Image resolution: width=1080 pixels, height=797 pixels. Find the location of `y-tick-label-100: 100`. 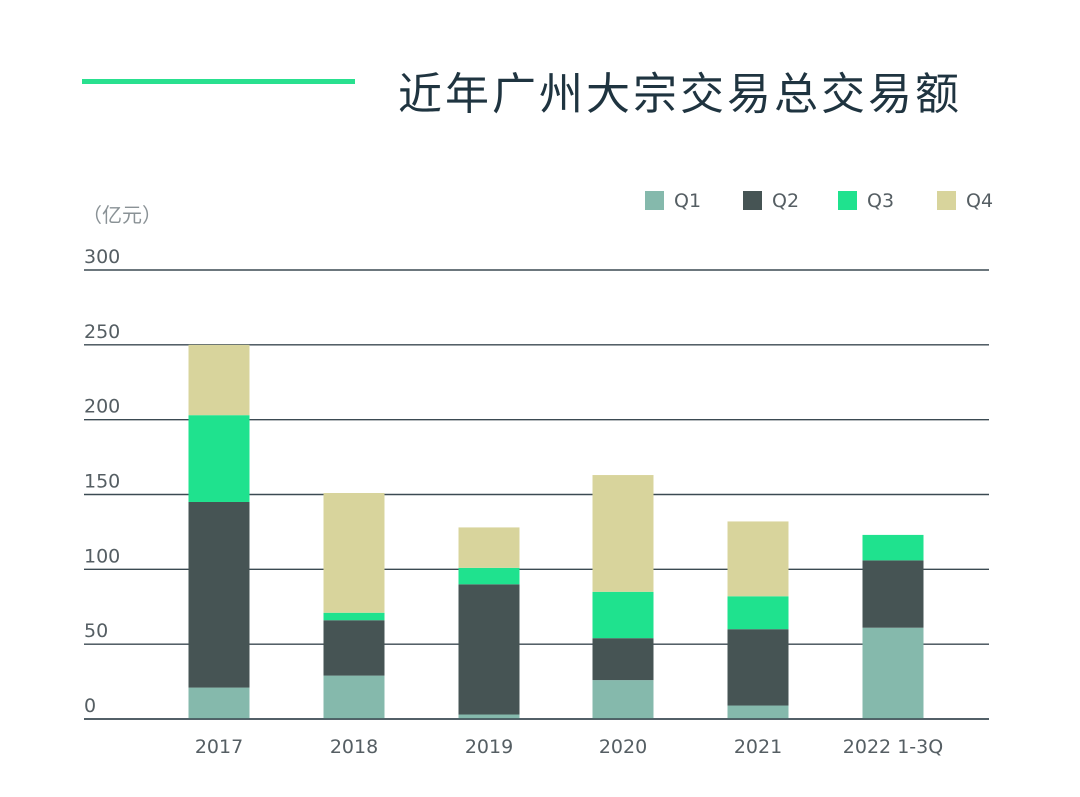

y-tick-label-100: 100 is located at coordinates (102, 556).